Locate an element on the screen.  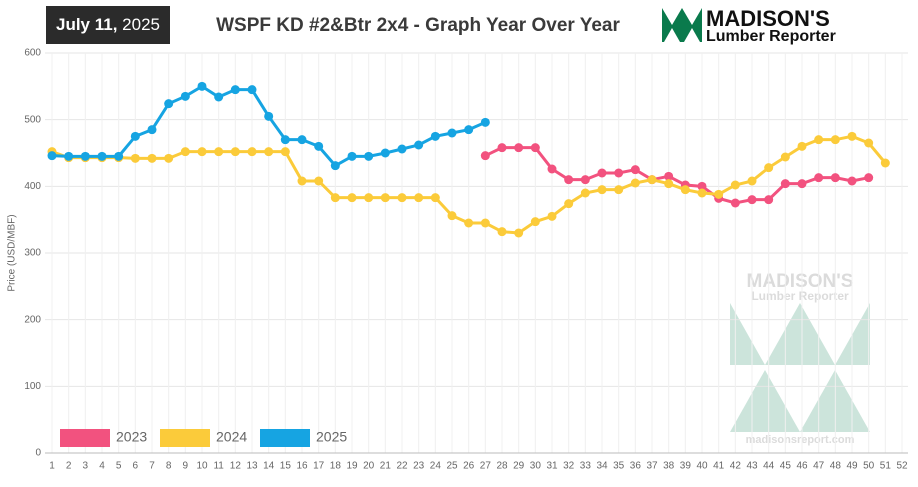
x-tick-label: 5 is located at coordinates (119, 466).